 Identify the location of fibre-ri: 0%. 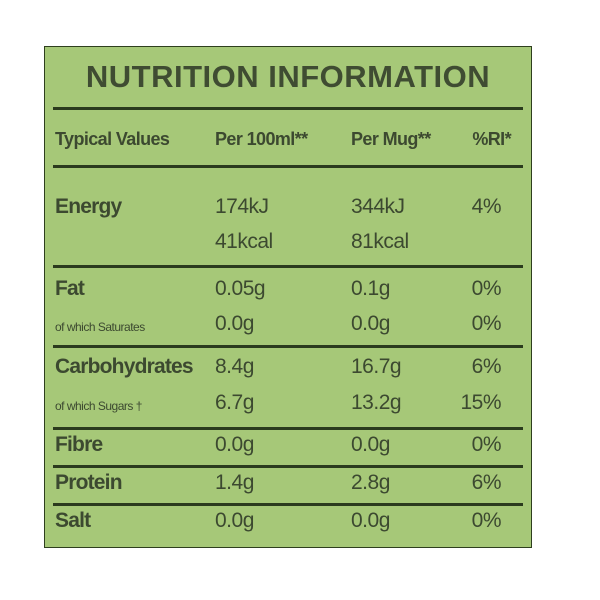
(486, 444).